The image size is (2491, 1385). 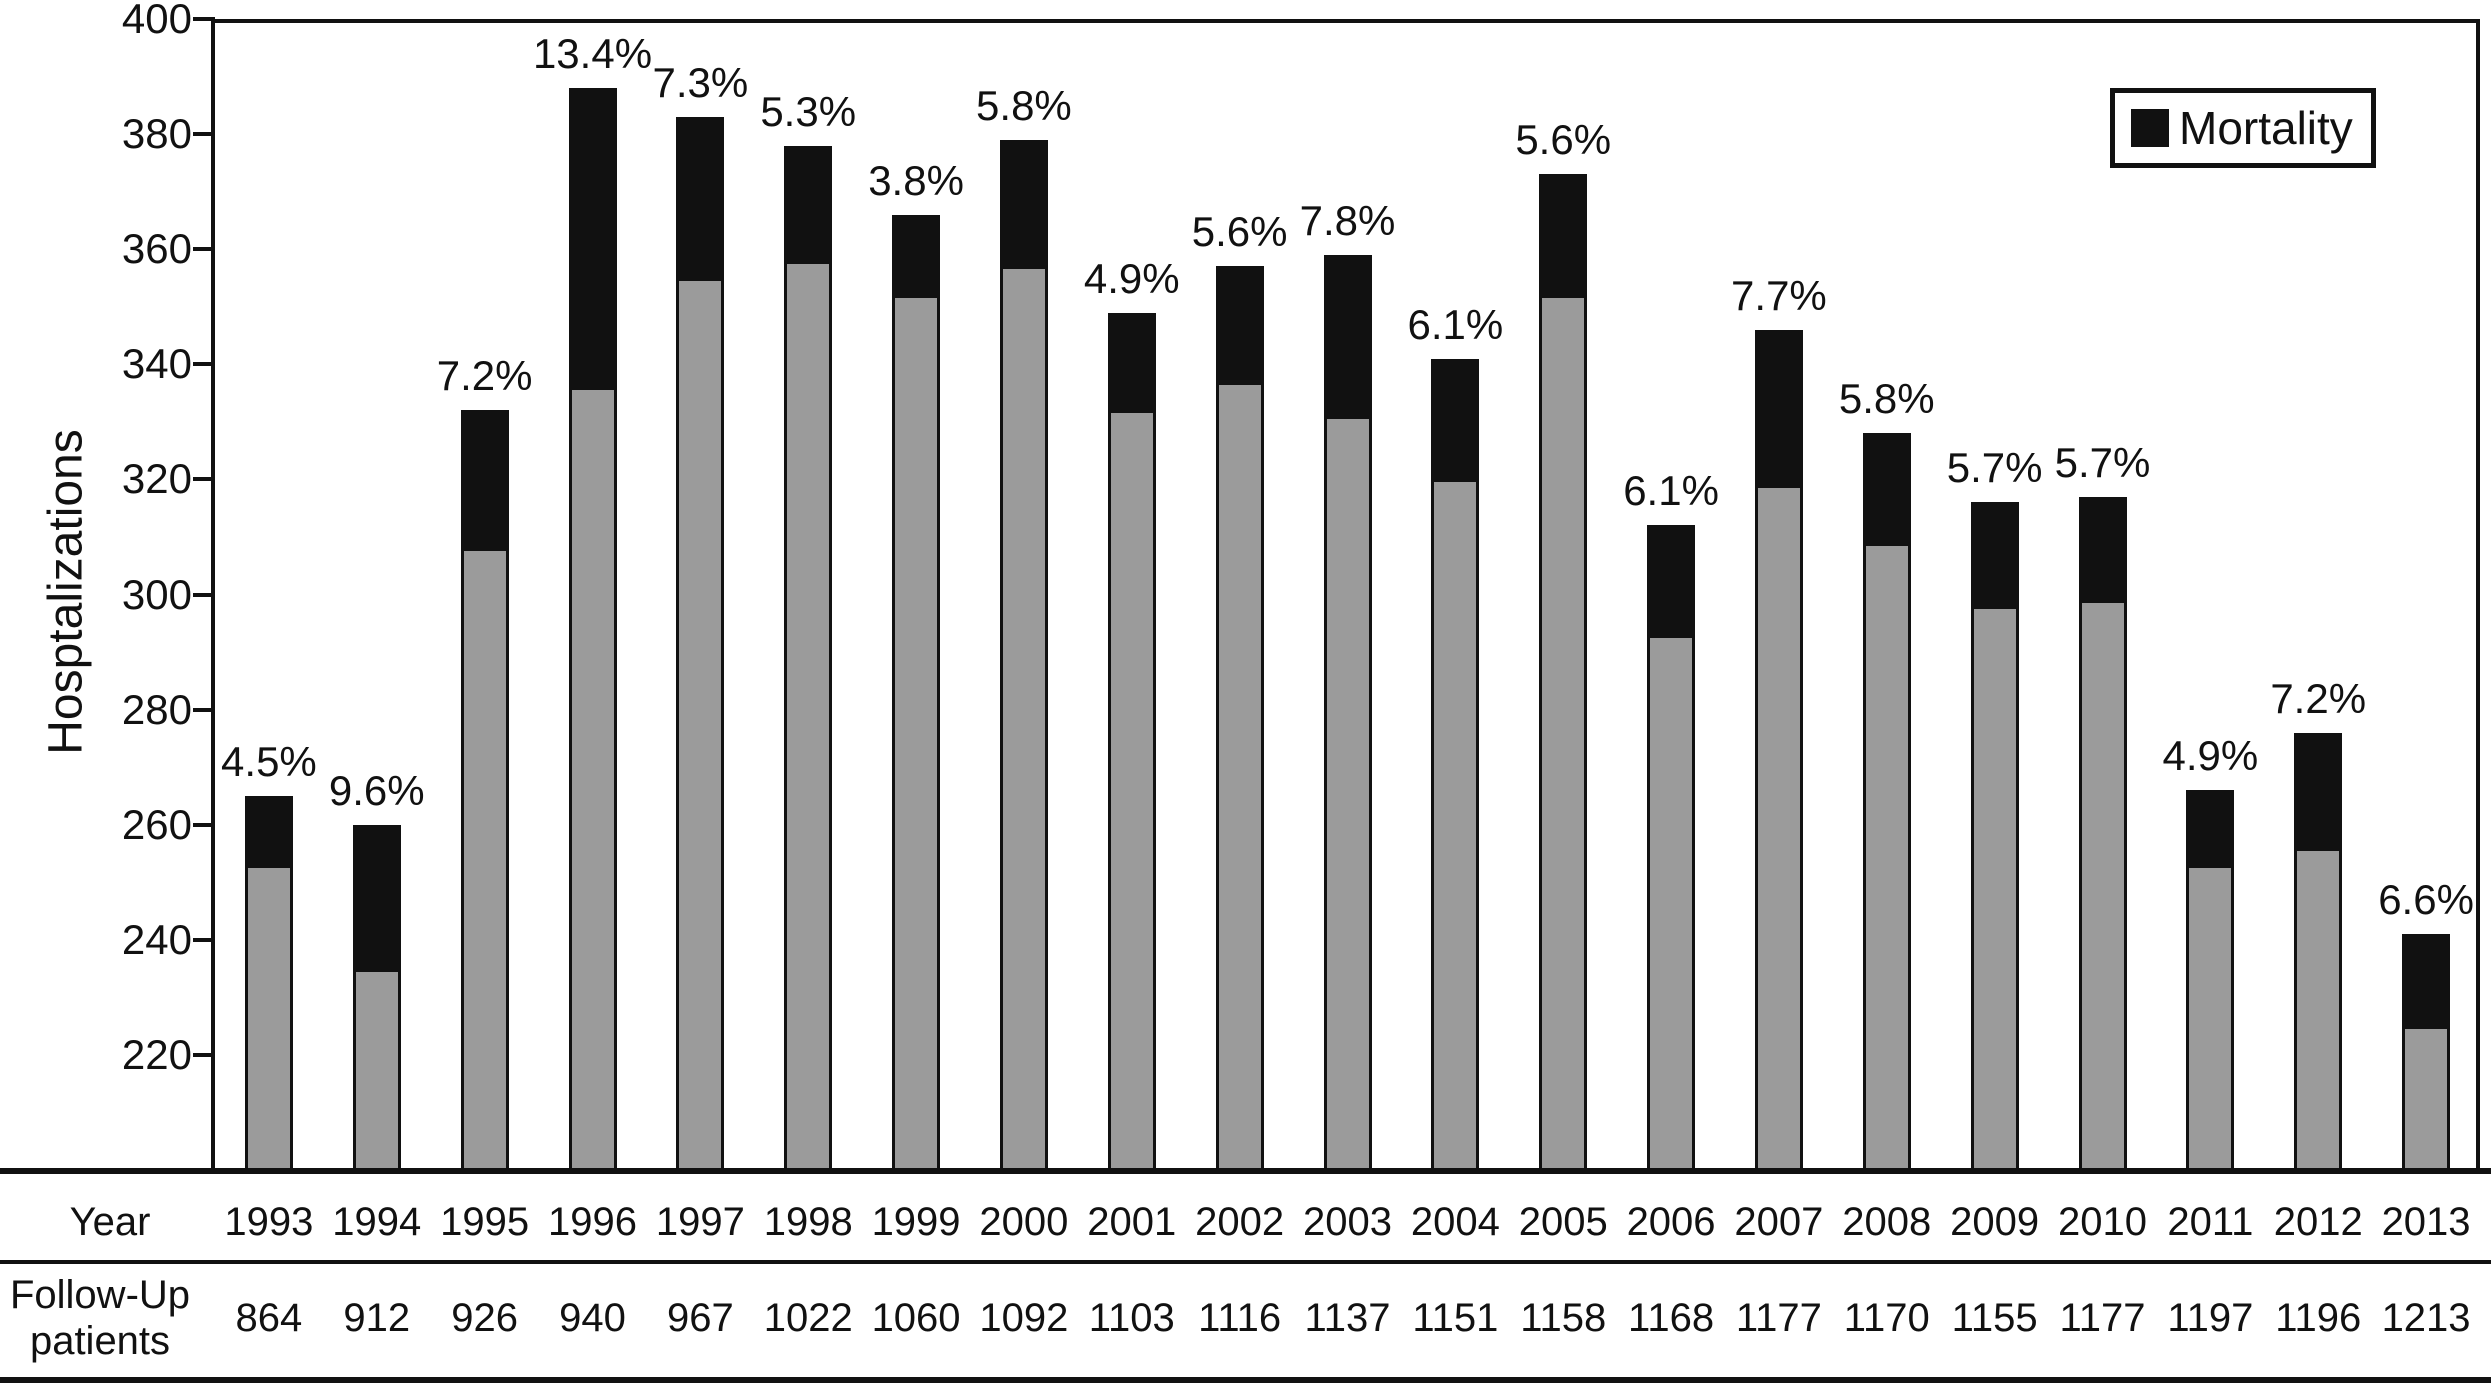 What do you see at coordinates (156, 249) in the screenshot?
I see `y-tick-label: 360` at bounding box center [156, 249].